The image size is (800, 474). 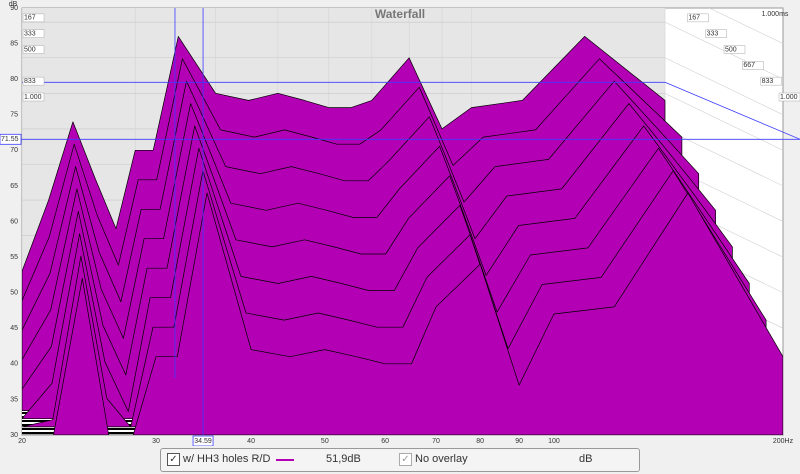 I want to click on legend-entry: w/ HH3 holes R/D, so click(x=227, y=459).